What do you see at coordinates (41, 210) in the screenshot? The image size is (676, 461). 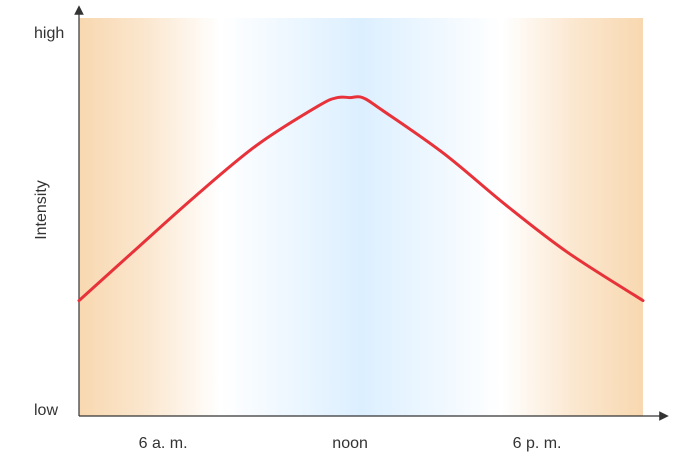 I see `y-axis-label: Intensity` at bounding box center [41, 210].